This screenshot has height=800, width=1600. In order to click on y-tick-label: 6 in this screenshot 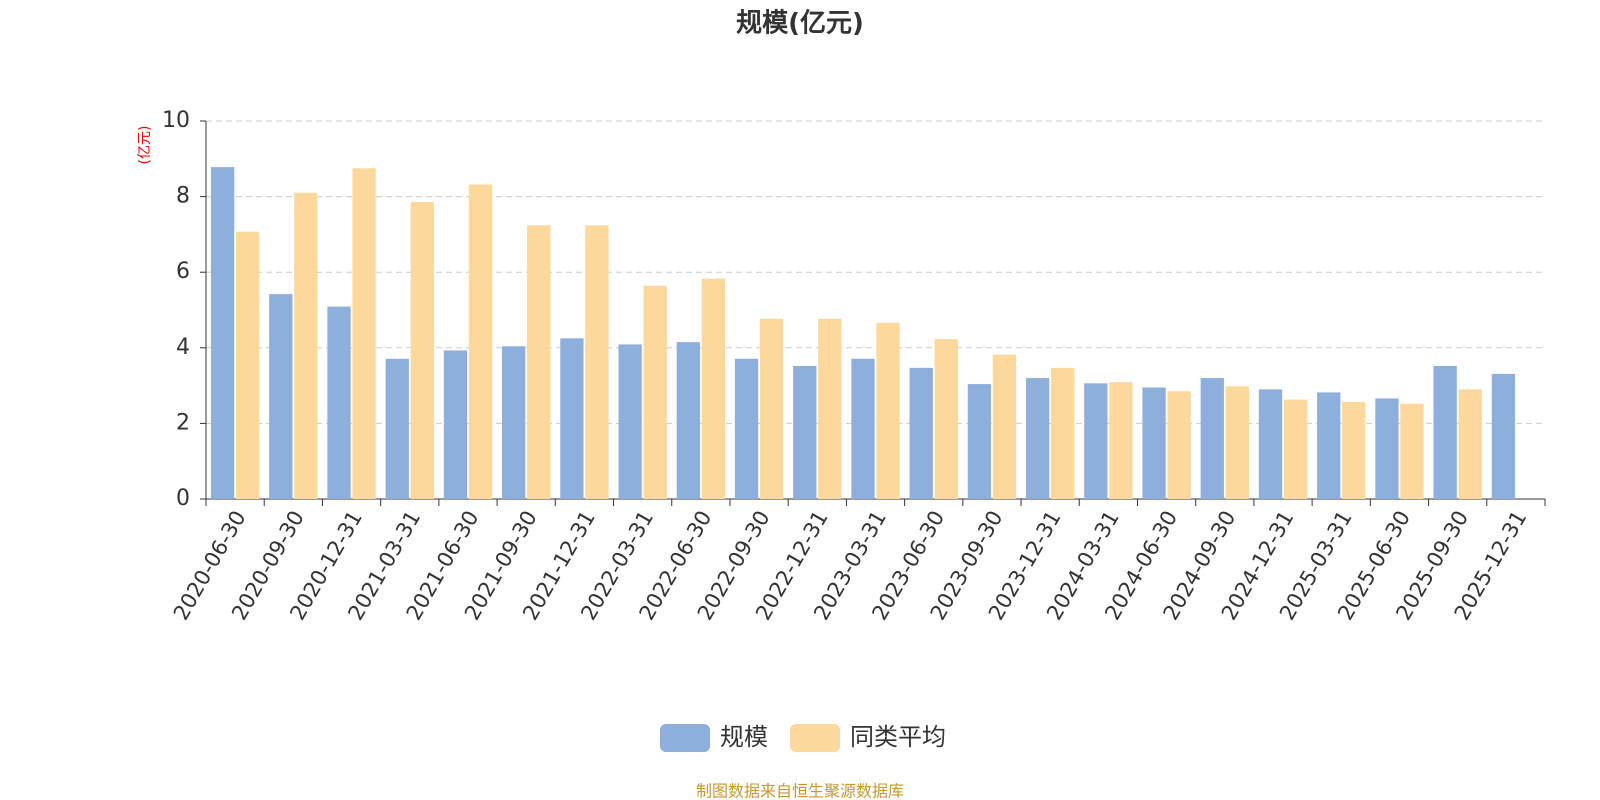, I will do `click(183, 271)`.